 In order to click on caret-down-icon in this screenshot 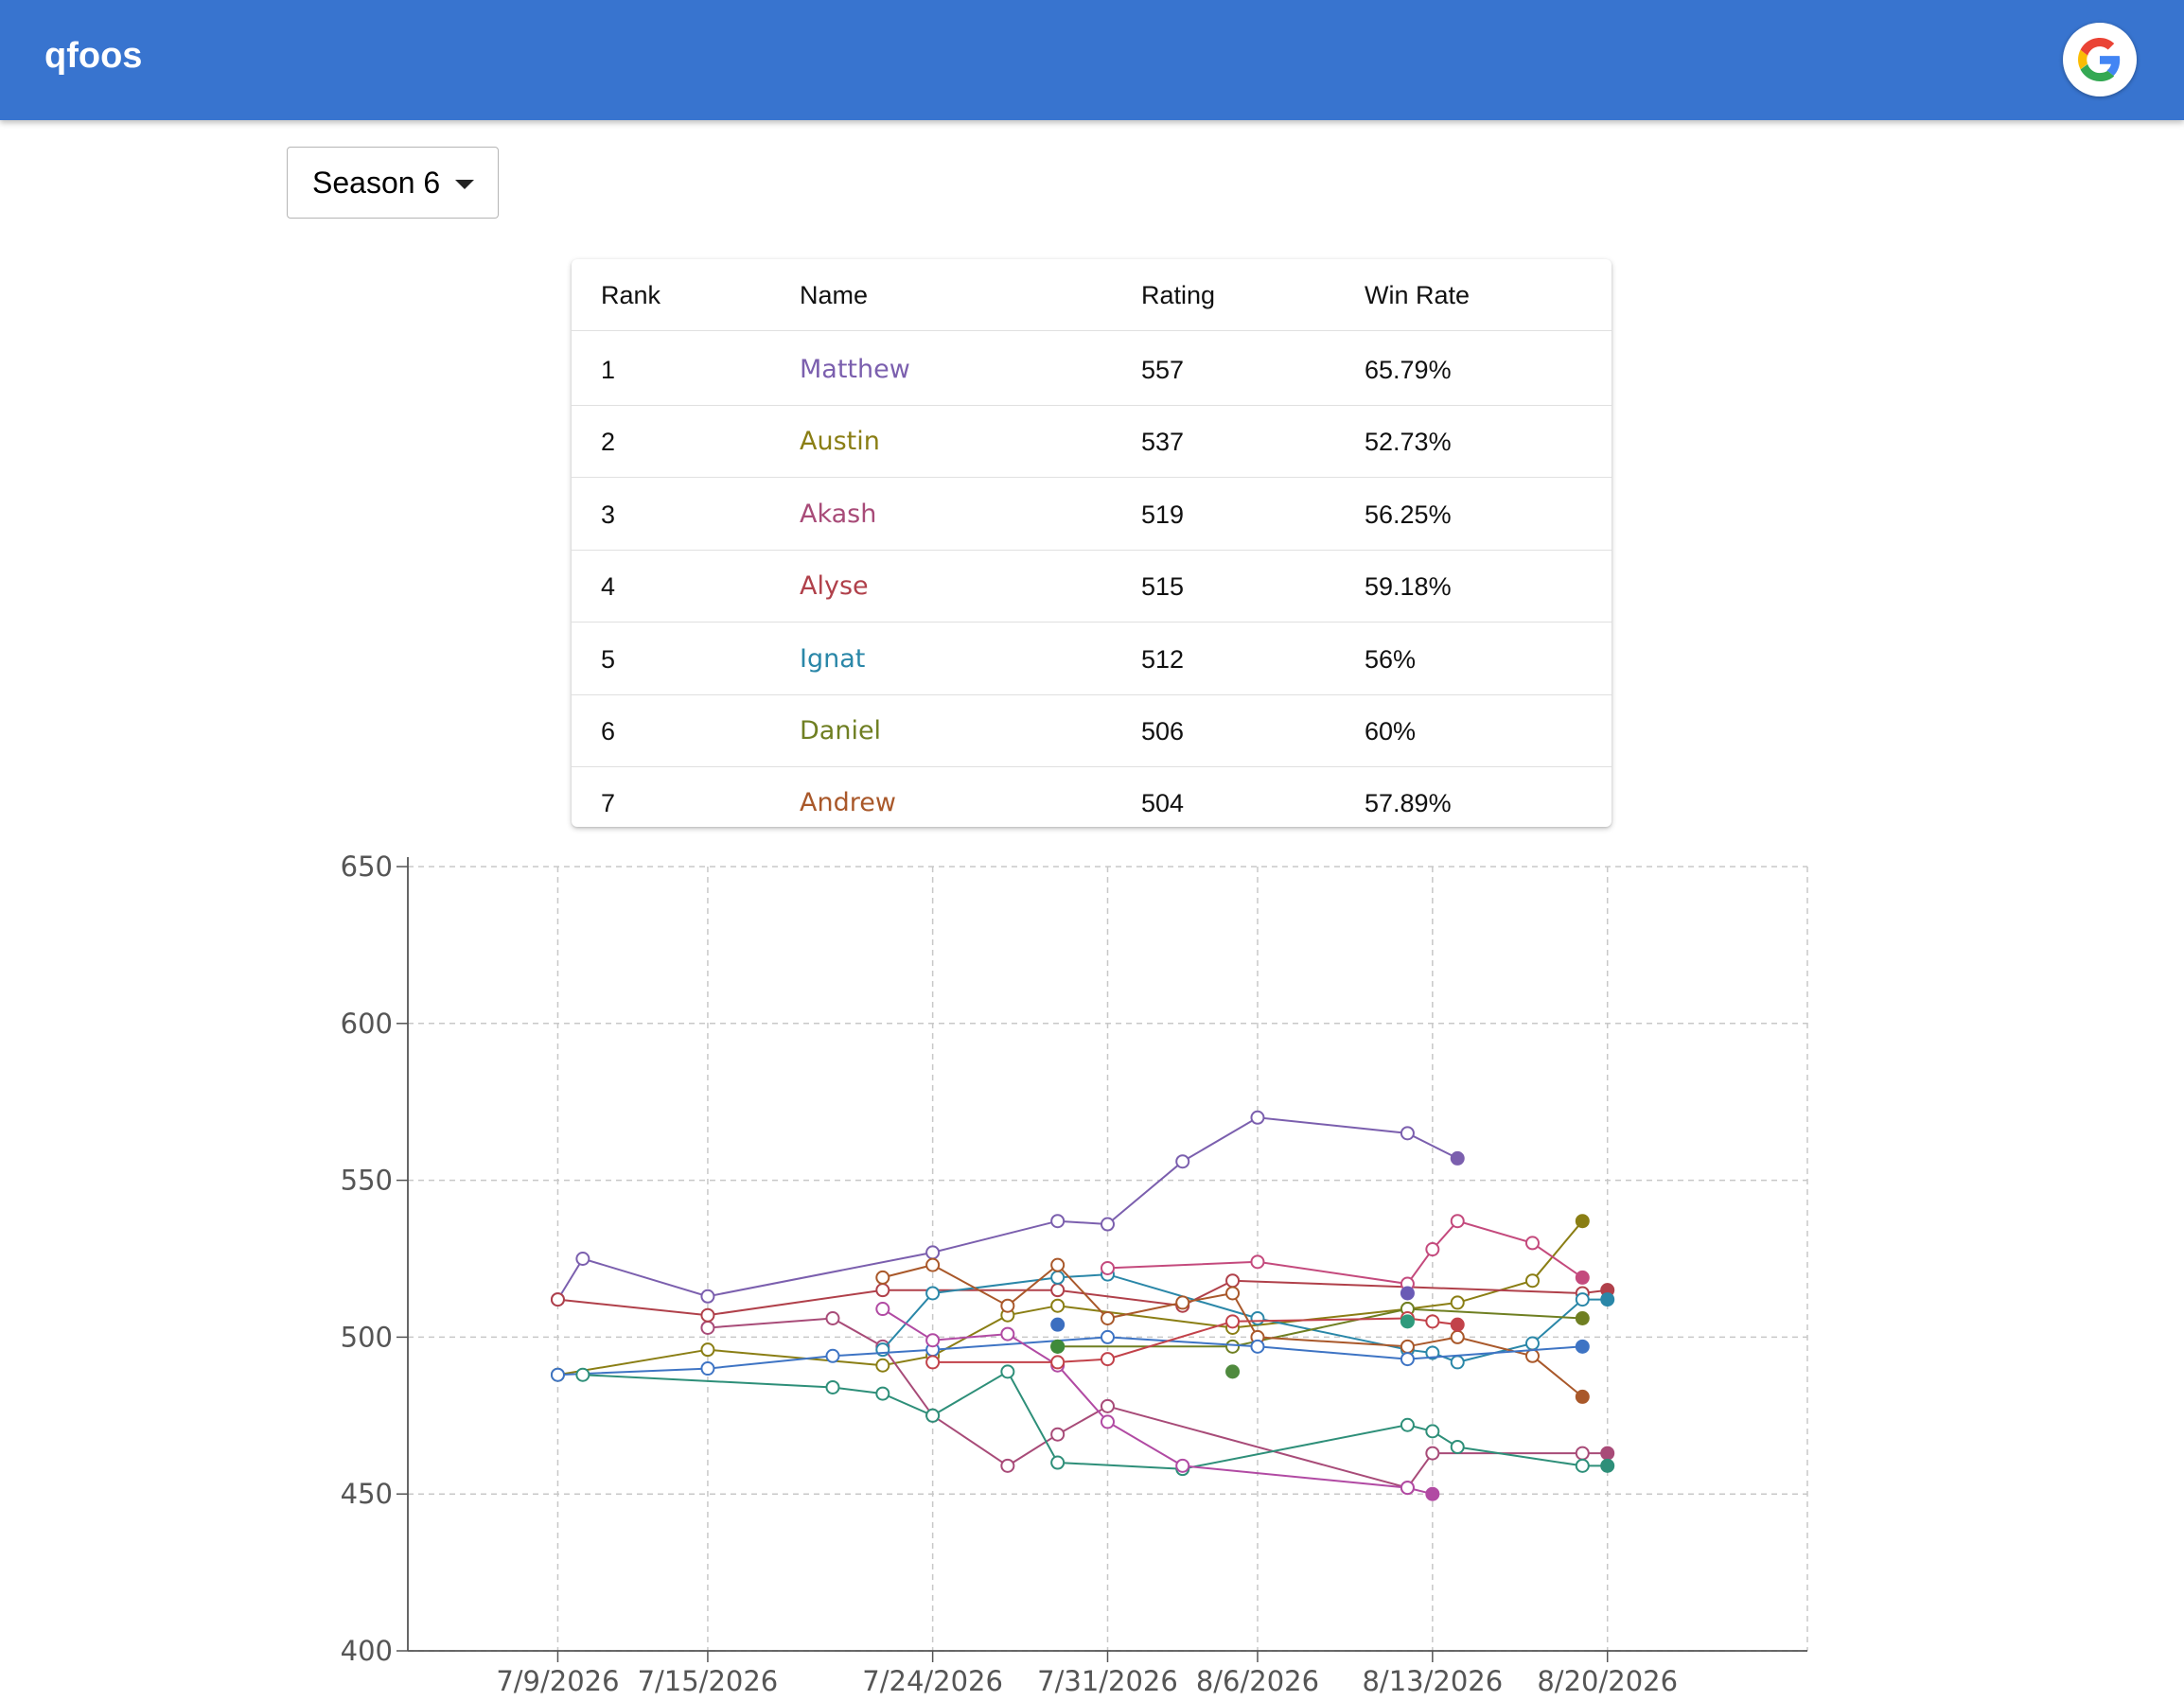, I will do `click(465, 184)`.